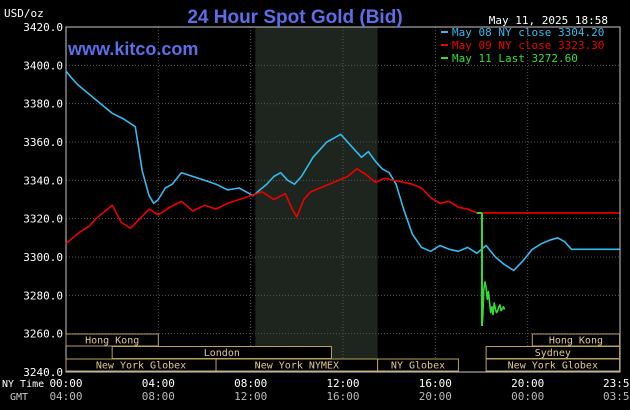 The image size is (630, 410). Describe the element at coordinates (43, 104) in the screenshot. I see `y-tick-label: 3380.0` at that location.